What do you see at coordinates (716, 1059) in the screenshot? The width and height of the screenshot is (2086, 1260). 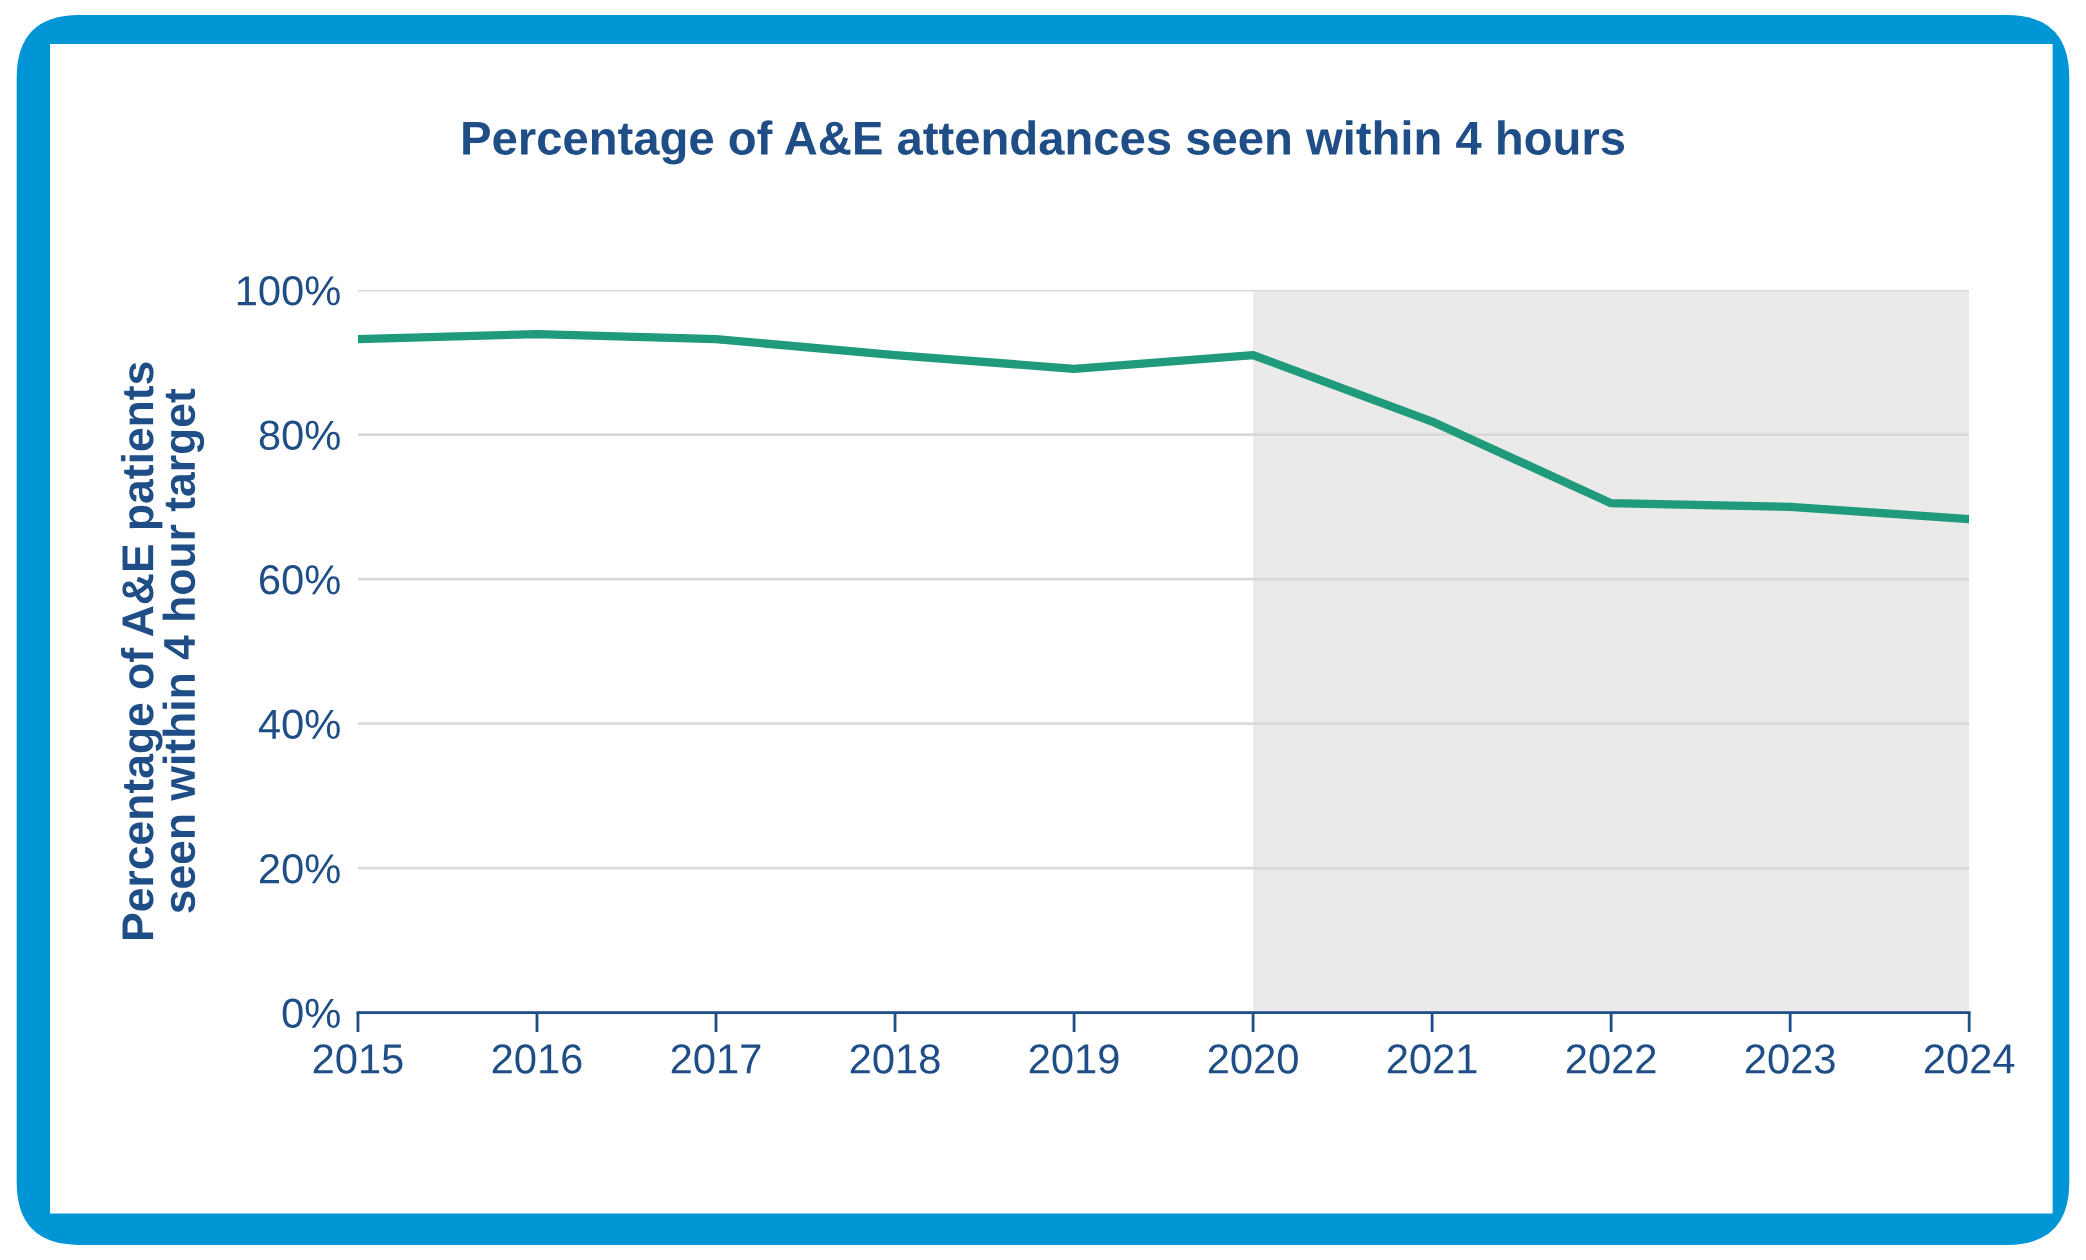 I see `x-tick-label: 2017` at bounding box center [716, 1059].